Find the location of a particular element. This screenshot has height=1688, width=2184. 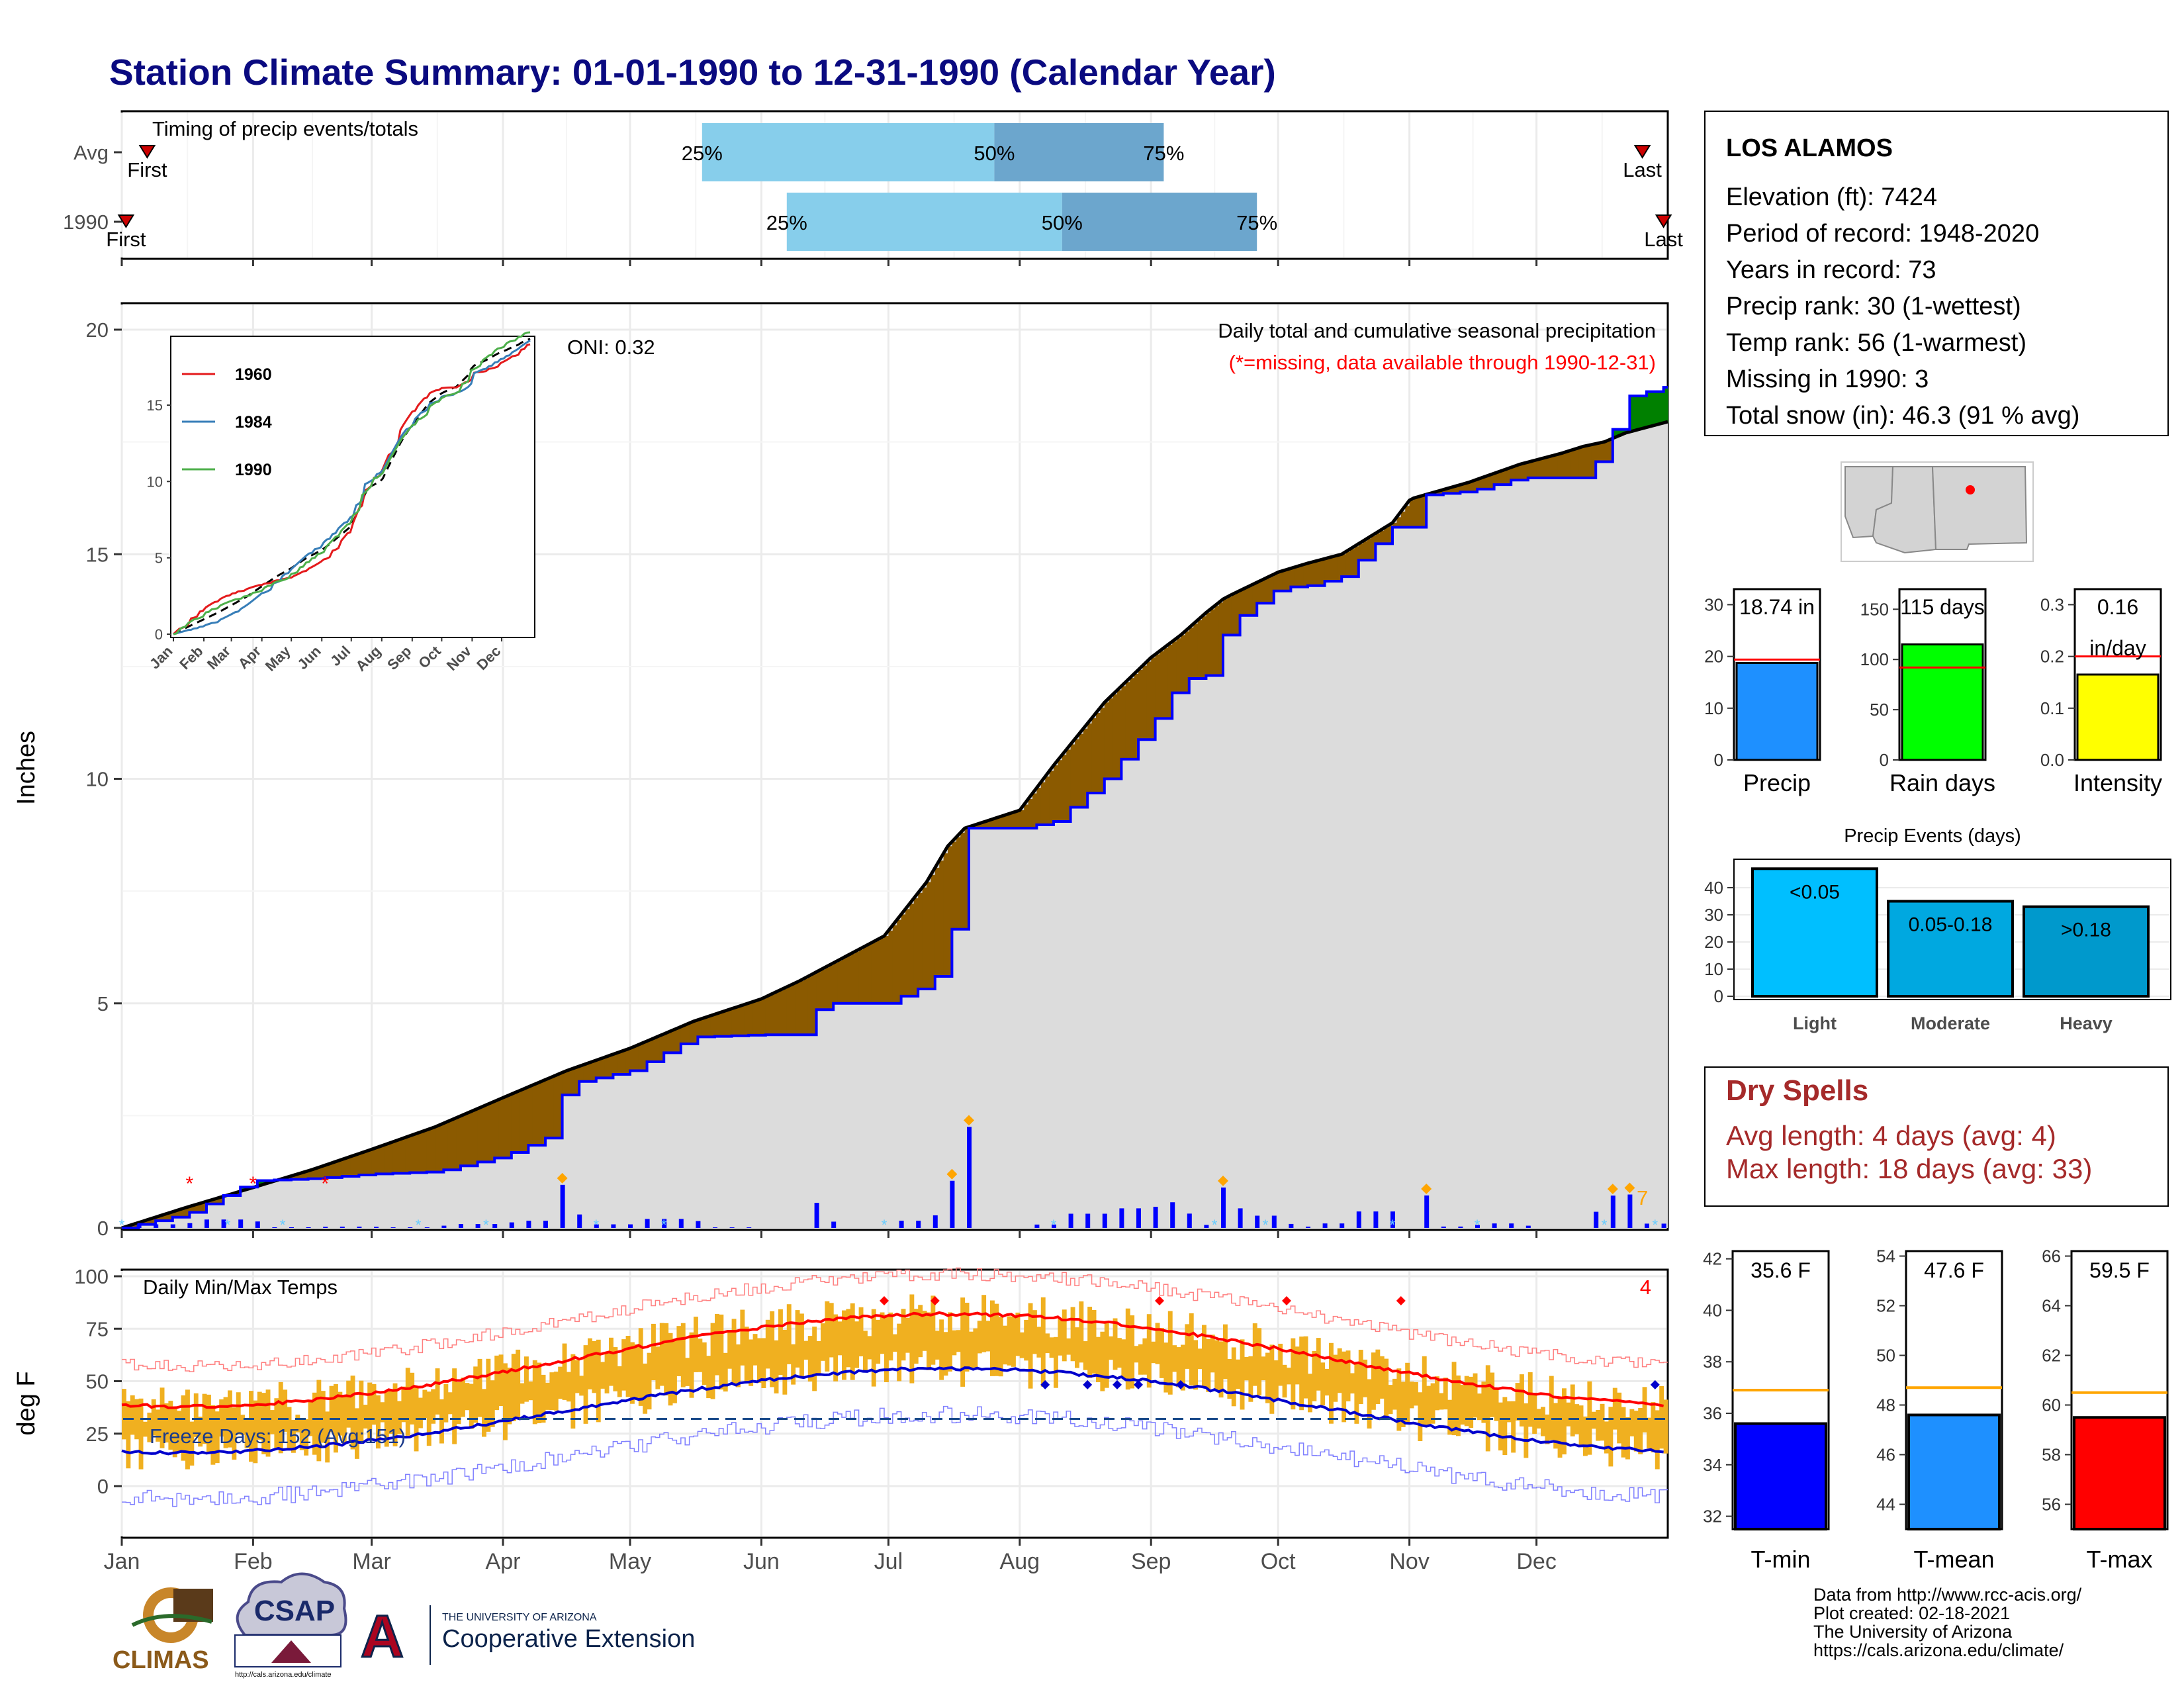

temp-summary-ytick-label: 66 is located at coordinates (2051, 1256).